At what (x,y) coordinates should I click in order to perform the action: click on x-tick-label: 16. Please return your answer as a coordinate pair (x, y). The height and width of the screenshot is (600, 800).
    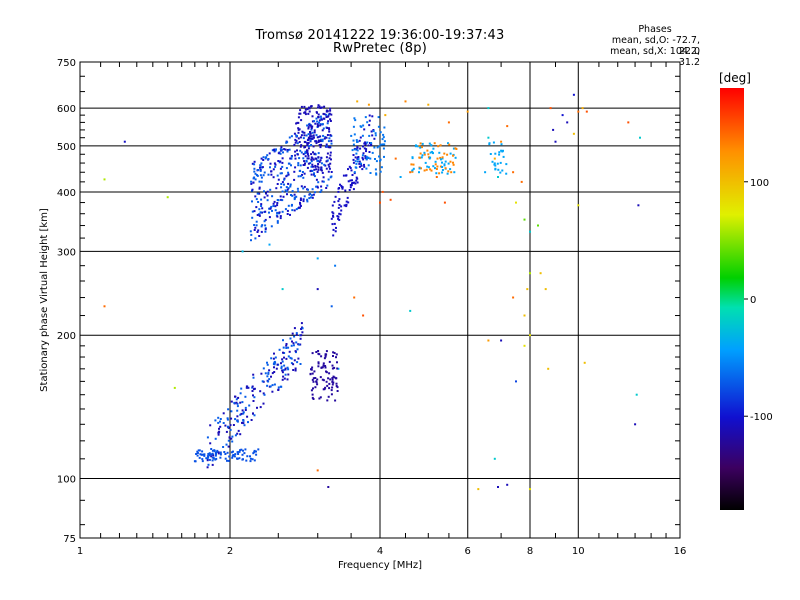
    Looking at the image, I should click on (680, 551).